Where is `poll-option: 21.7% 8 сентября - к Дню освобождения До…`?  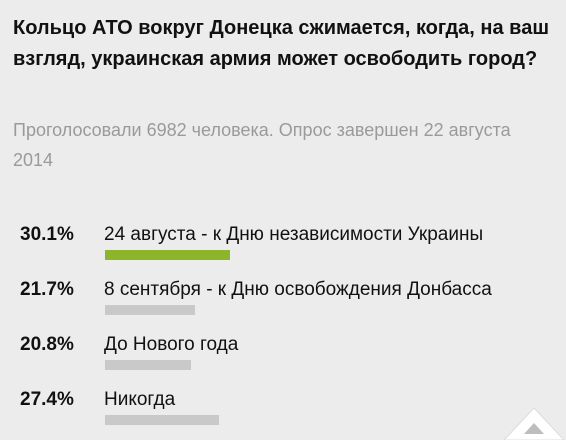
poll-option: 21.7% 8 сентября - к Дню освобождения До… is located at coordinates (283, 303).